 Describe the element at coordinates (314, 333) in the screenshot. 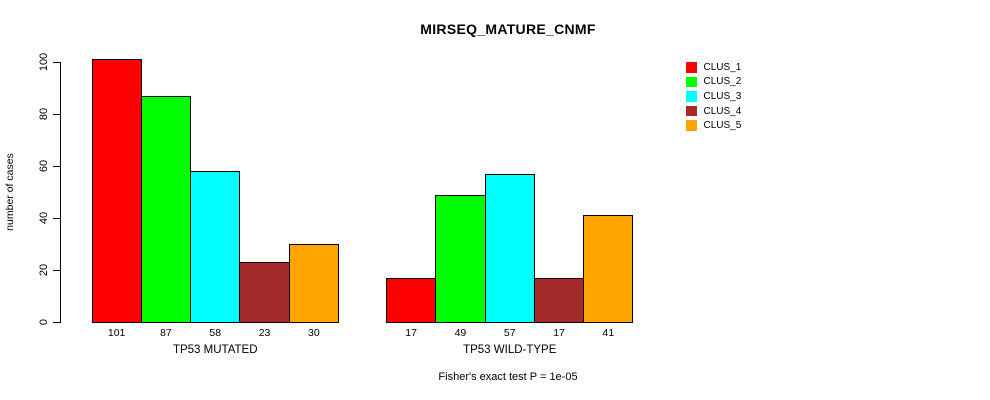

I see `bar-value-label: 30` at that location.